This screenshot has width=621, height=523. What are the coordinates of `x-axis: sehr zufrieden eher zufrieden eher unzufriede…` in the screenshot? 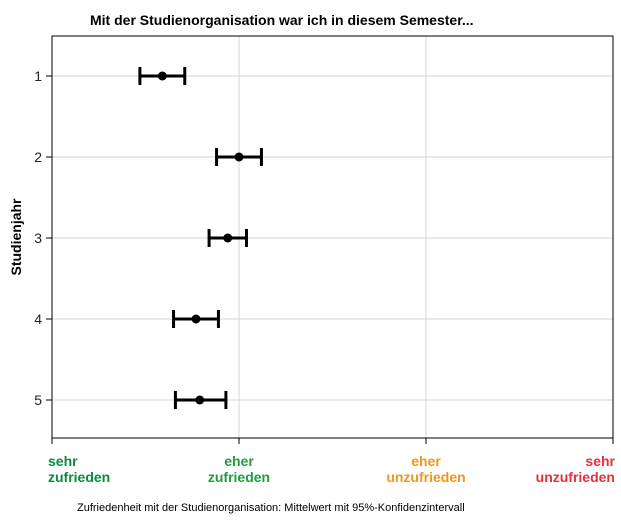 It's located at (332, 461).